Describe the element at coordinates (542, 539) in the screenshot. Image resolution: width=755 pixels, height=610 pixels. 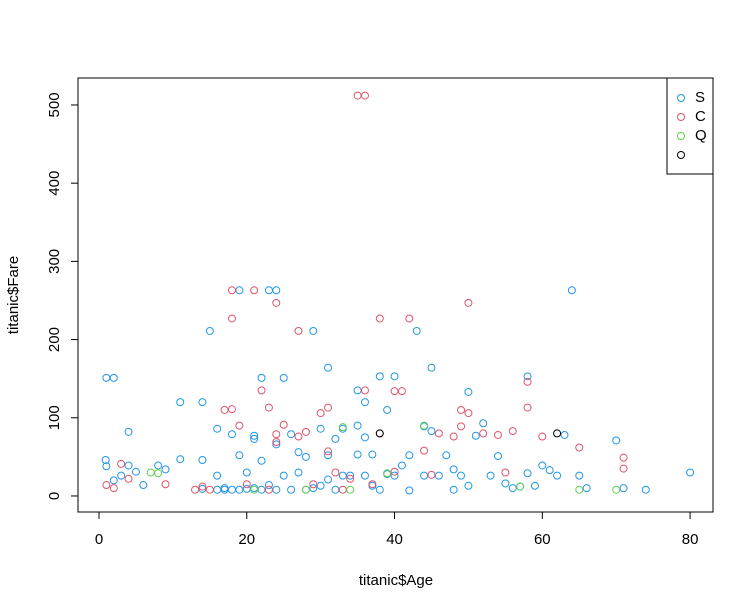
I see `x-tick-label: 60` at that location.